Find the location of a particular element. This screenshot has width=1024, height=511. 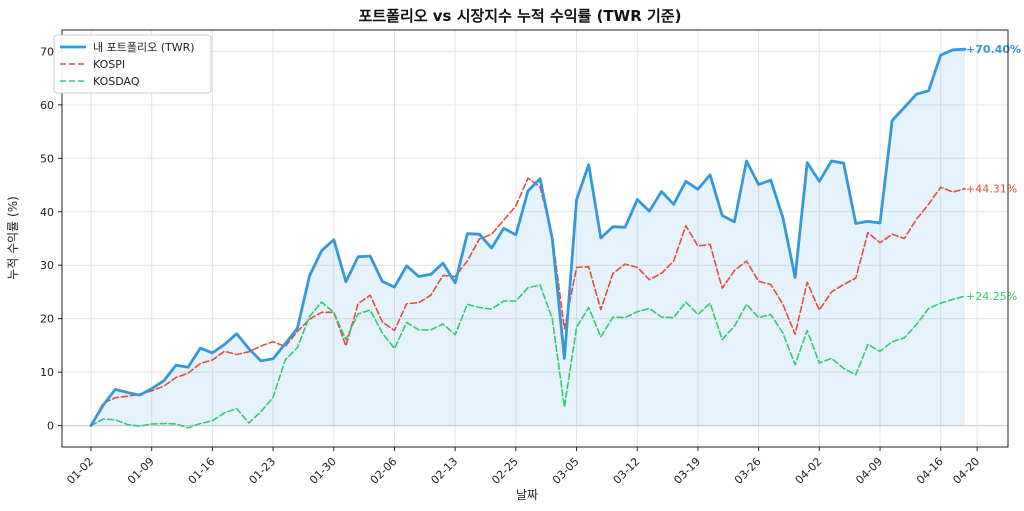

y-tick-label: 40 is located at coordinates (47, 212).